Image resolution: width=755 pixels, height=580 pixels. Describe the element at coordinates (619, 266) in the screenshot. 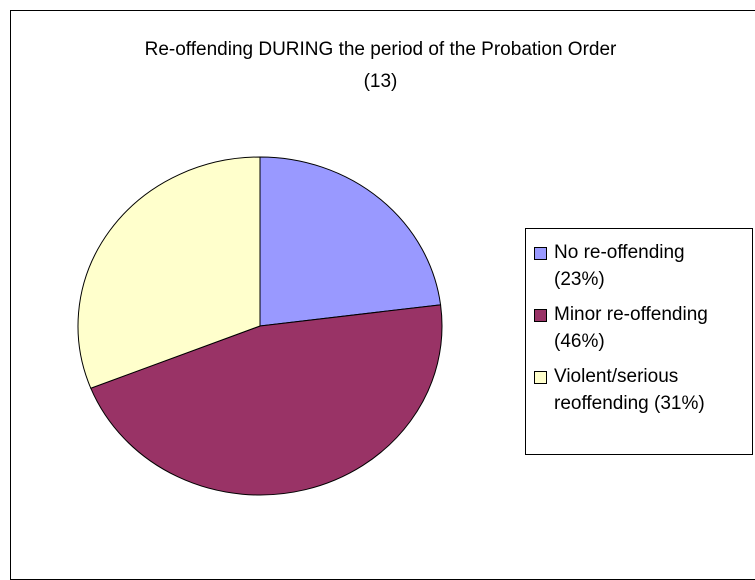

I see `legend-label: No re-offending (23%)` at that location.